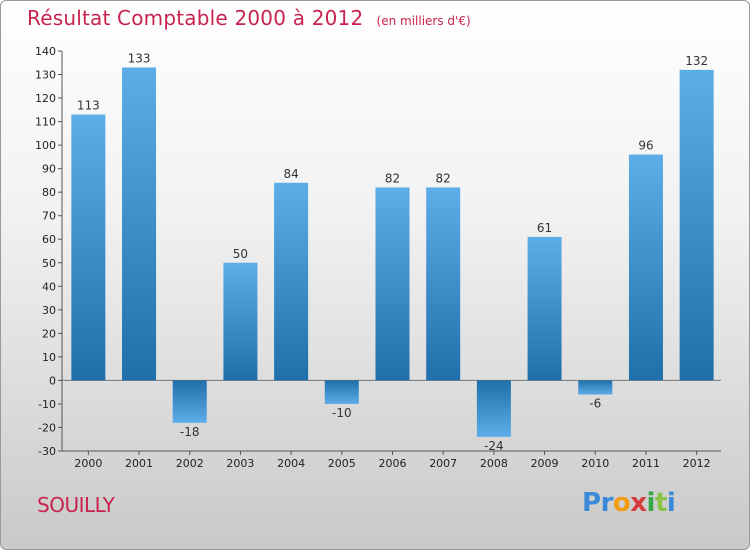 This screenshot has width=750, height=550. What do you see at coordinates (49, 192) in the screenshot?
I see `y-tick-label: 80` at bounding box center [49, 192].